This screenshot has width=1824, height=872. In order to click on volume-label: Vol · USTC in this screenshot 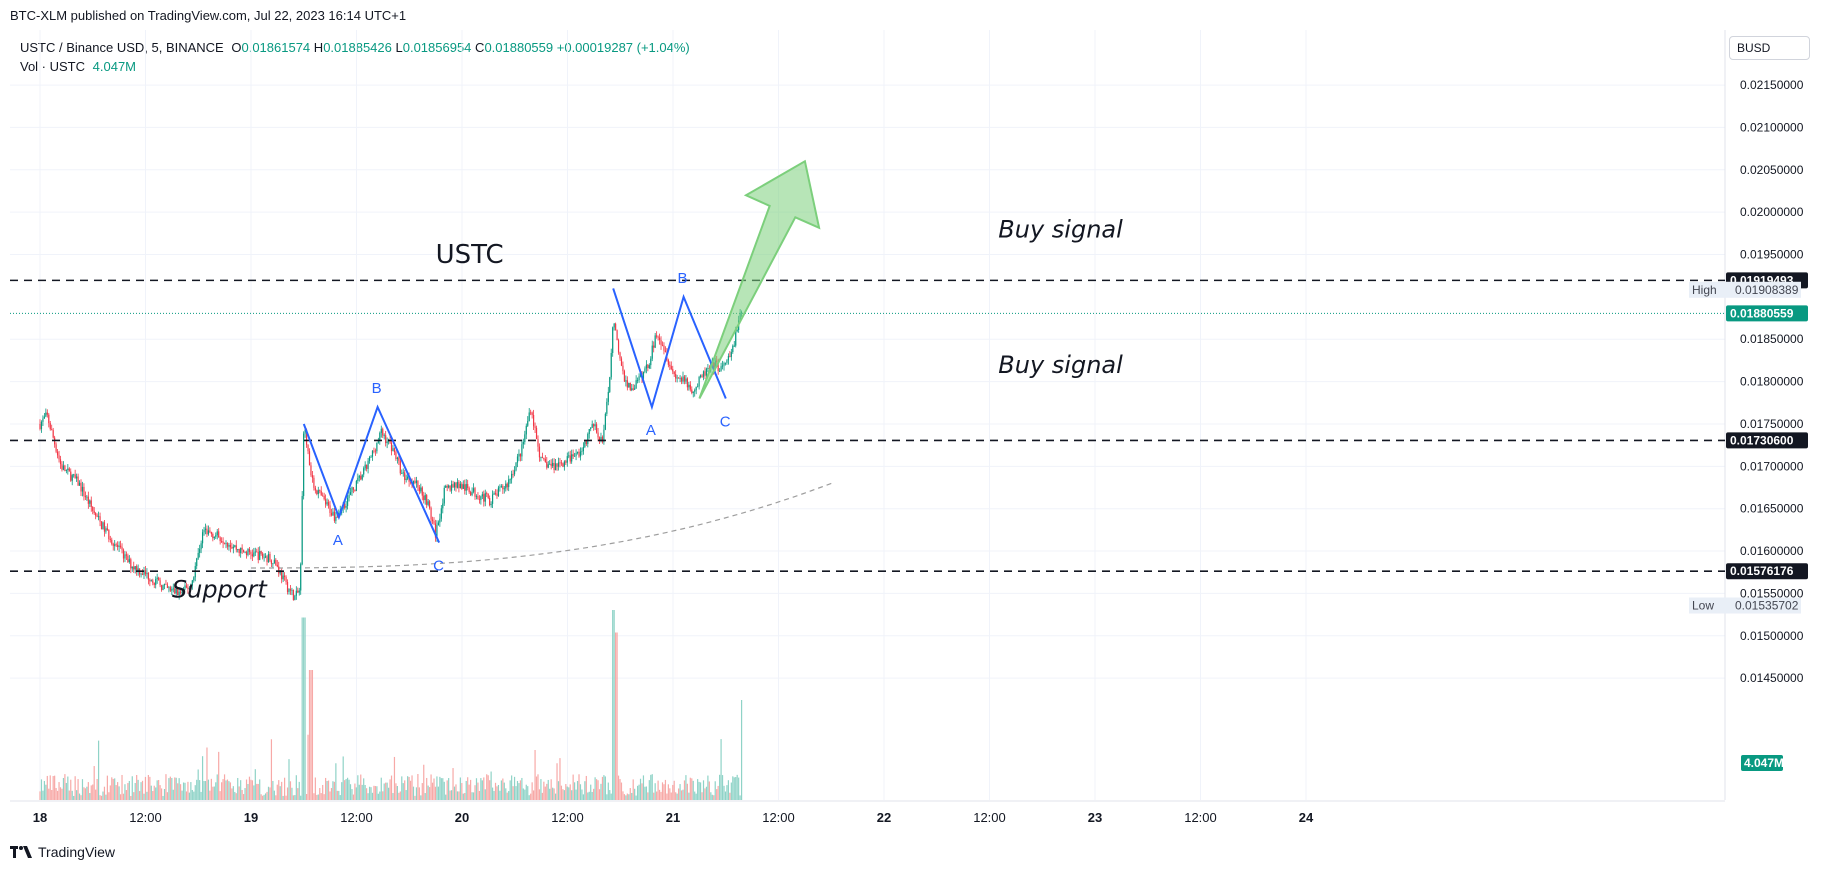, I will do `click(53, 66)`.